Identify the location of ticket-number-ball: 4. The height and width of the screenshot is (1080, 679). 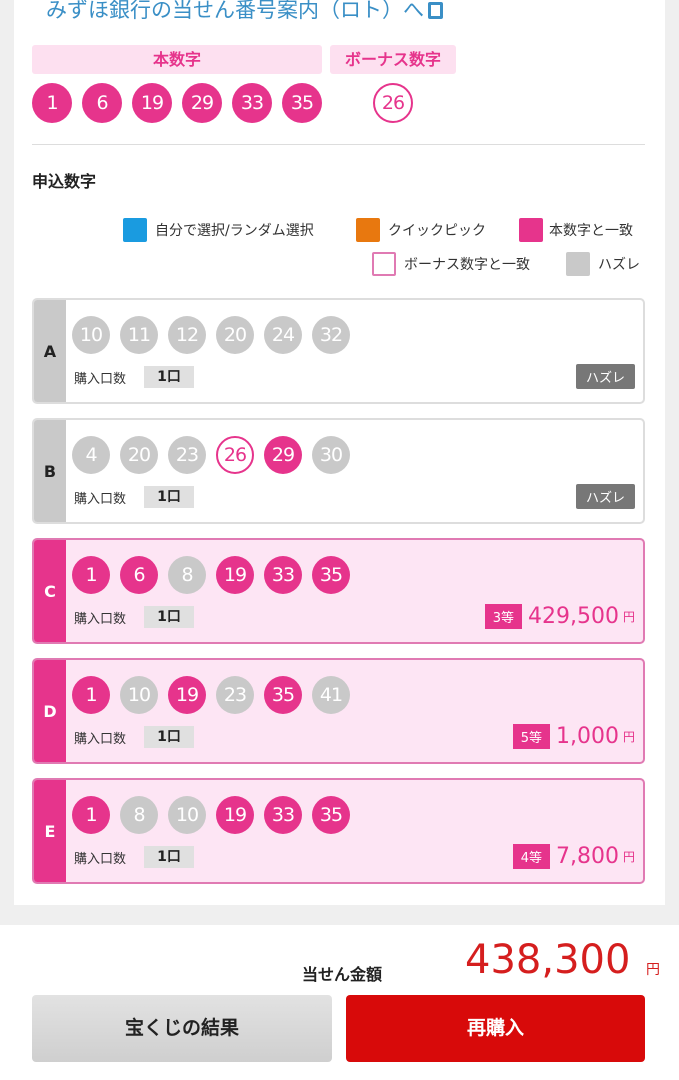
(91, 455).